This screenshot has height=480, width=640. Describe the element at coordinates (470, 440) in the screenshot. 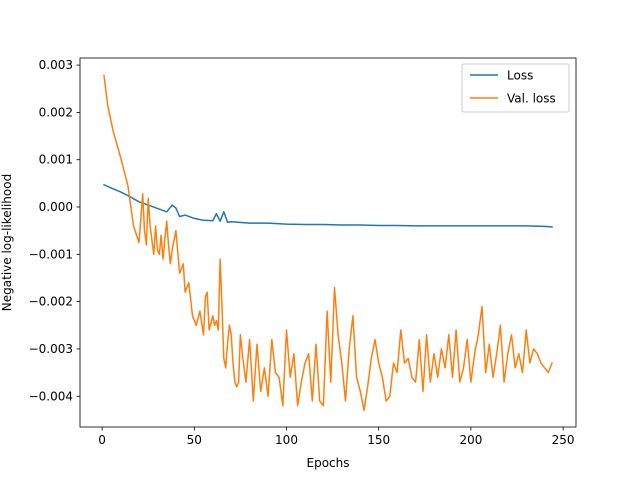

I see `x-tick-label: 200` at that location.